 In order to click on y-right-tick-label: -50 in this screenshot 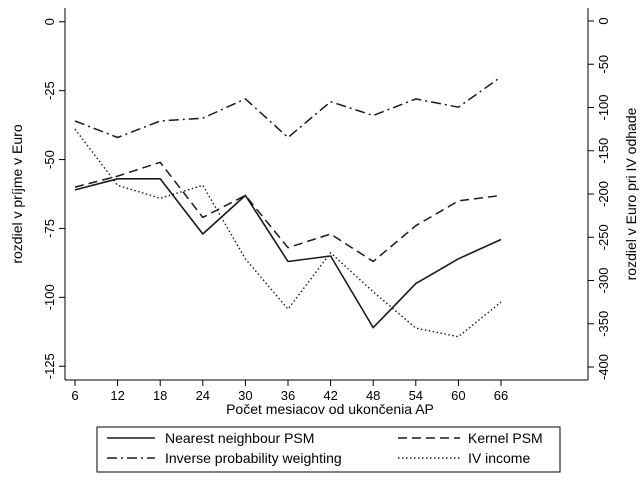, I will do `click(603, 64)`.